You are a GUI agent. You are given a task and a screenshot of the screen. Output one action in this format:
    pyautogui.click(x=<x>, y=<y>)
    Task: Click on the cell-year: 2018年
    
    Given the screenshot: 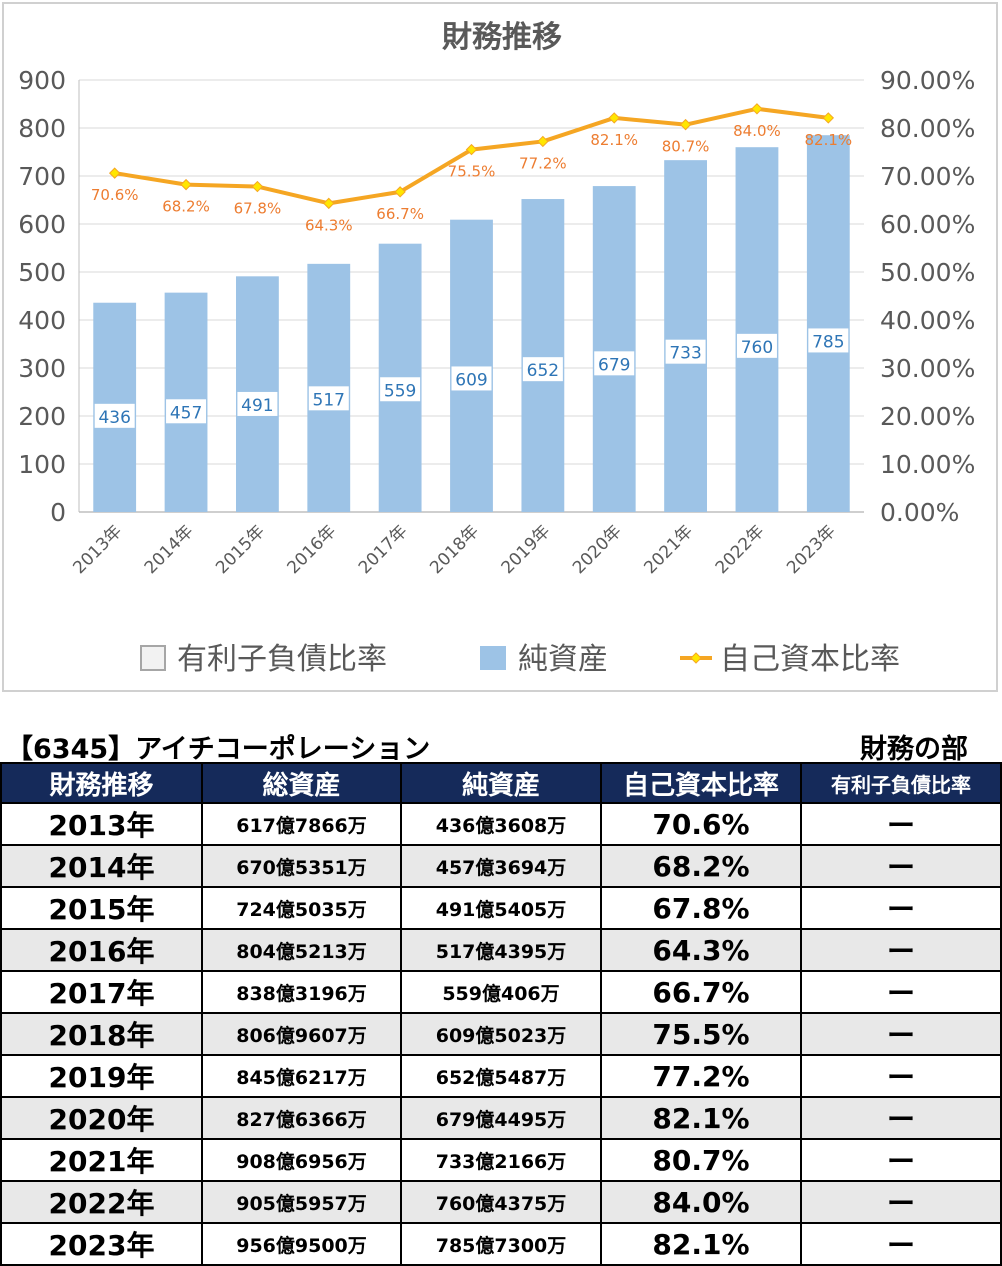 What is the action you would take?
    pyautogui.click(x=101, y=1034)
    